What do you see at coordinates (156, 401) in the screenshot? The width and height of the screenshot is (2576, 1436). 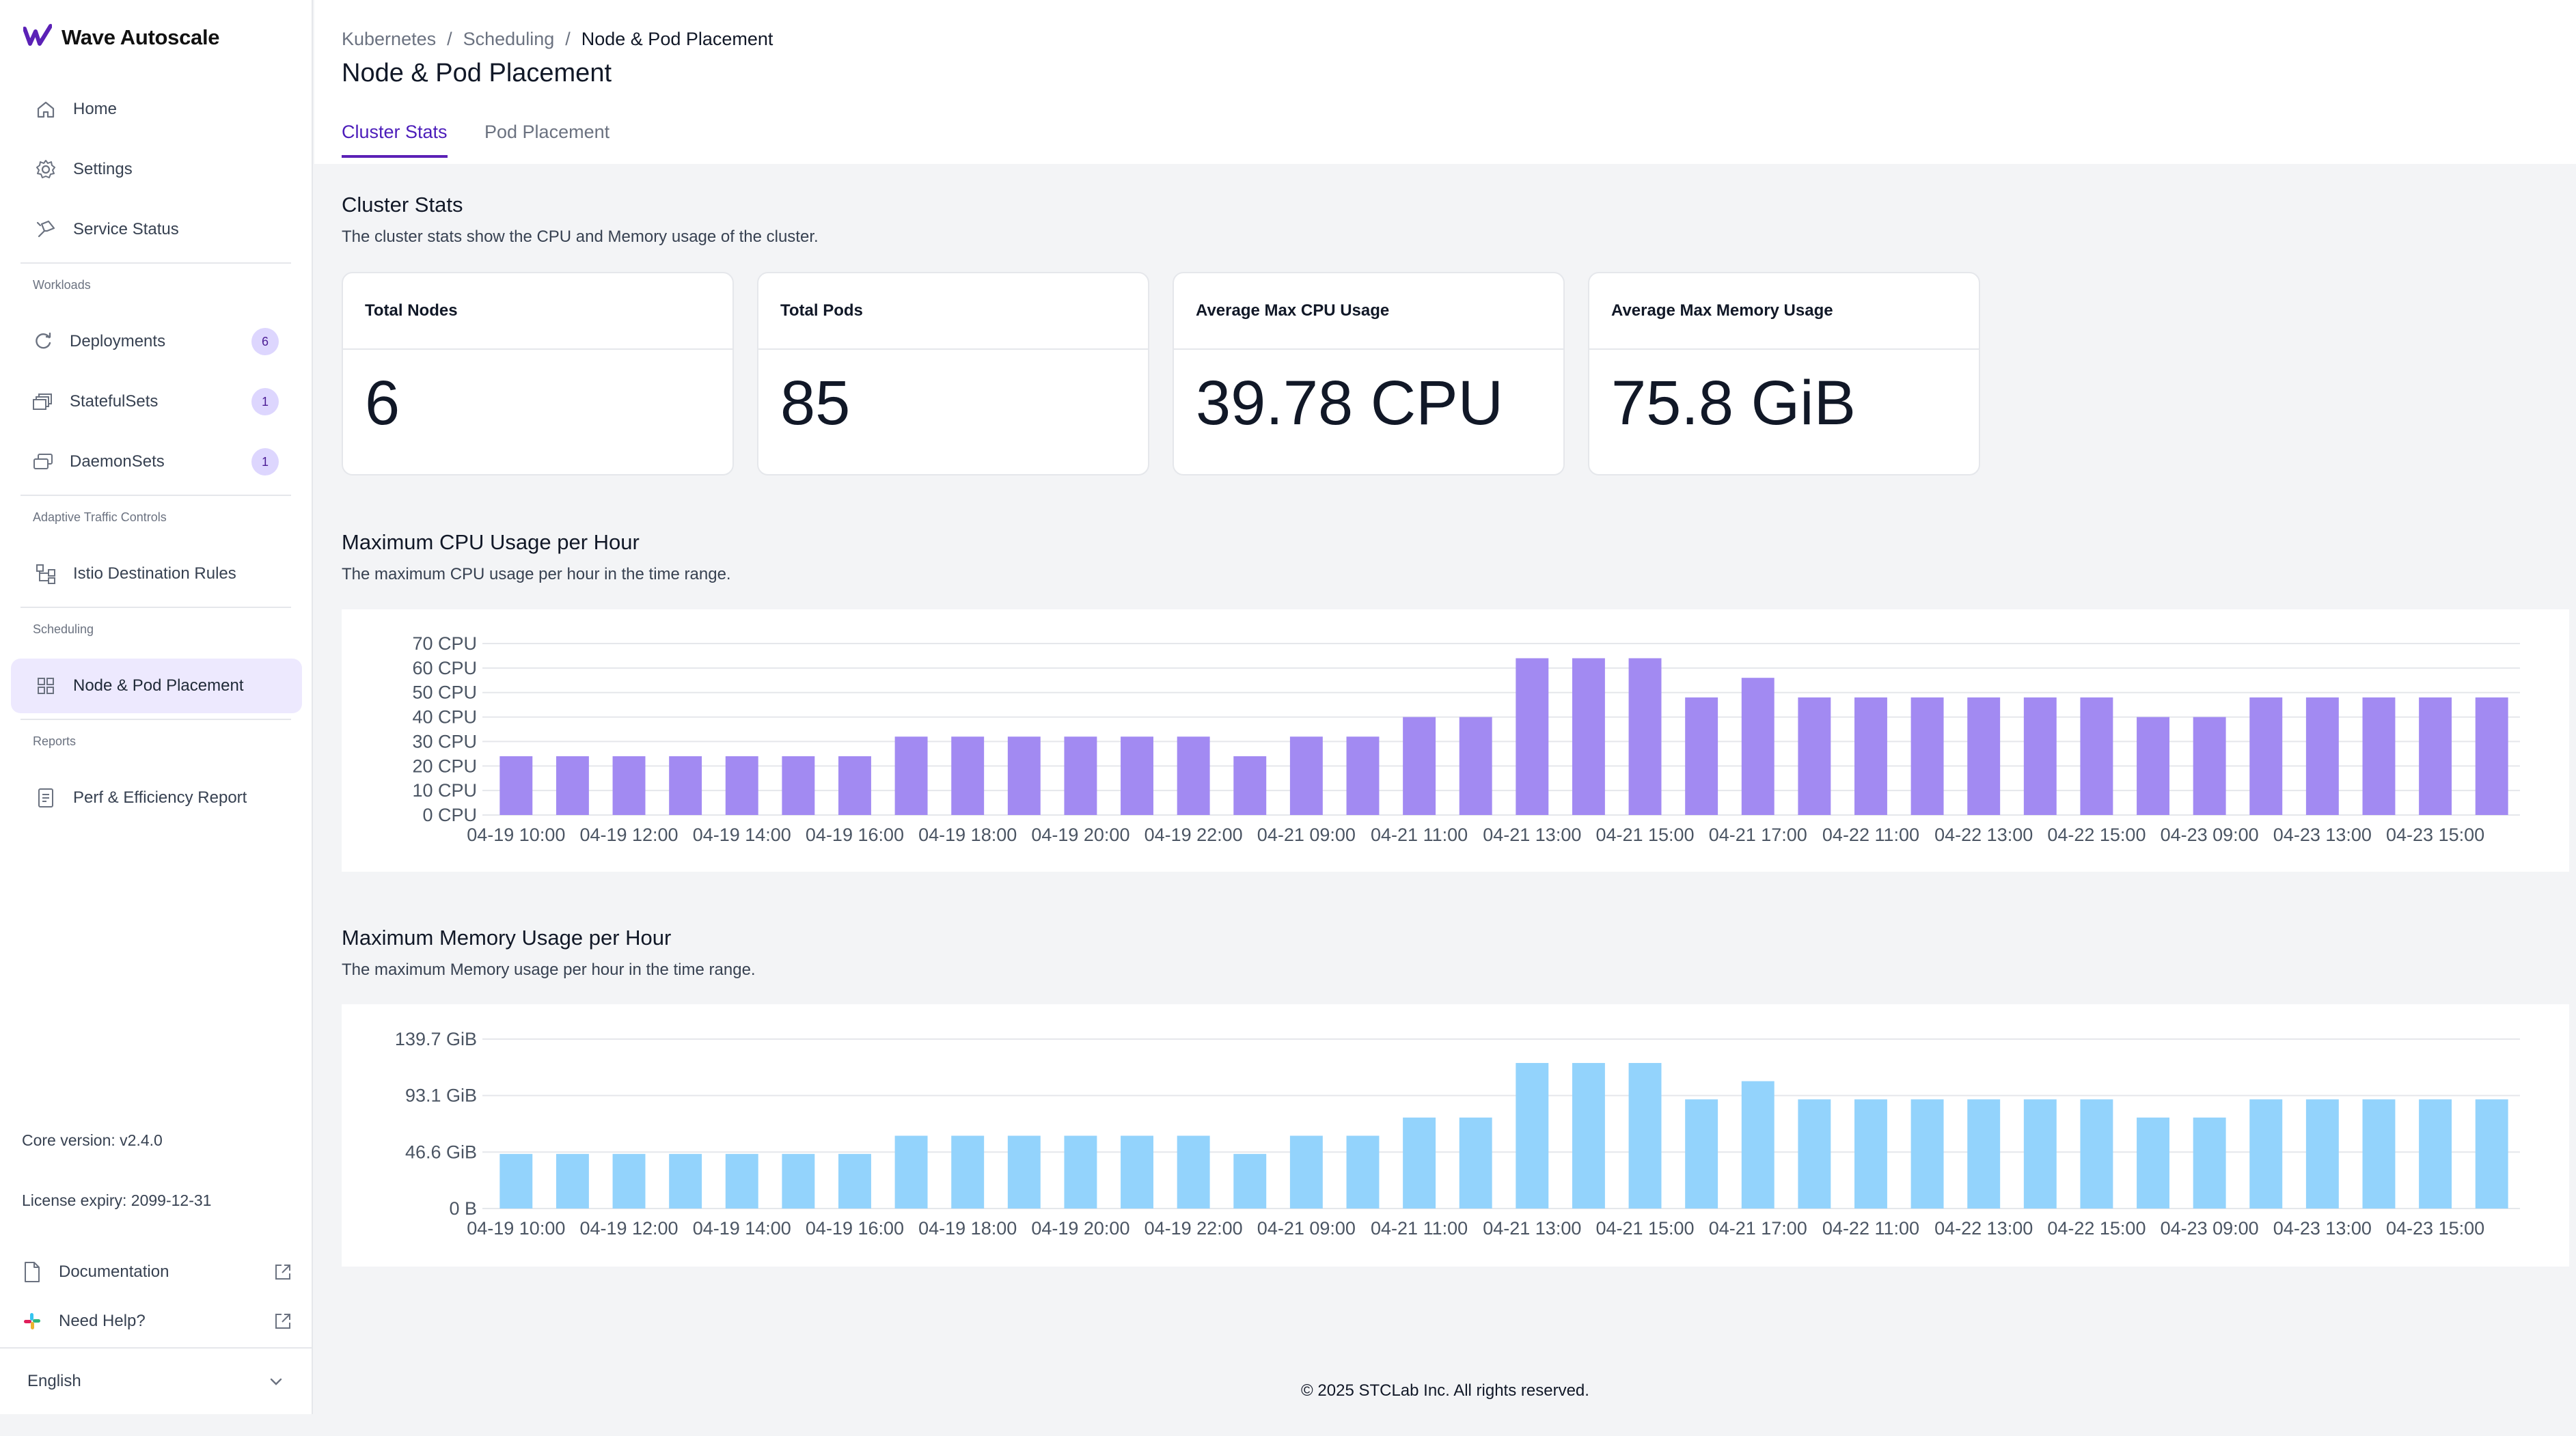 I see `sidebar-item-statefulsets: StatefulSets 1` at bounding box center [156, 401].